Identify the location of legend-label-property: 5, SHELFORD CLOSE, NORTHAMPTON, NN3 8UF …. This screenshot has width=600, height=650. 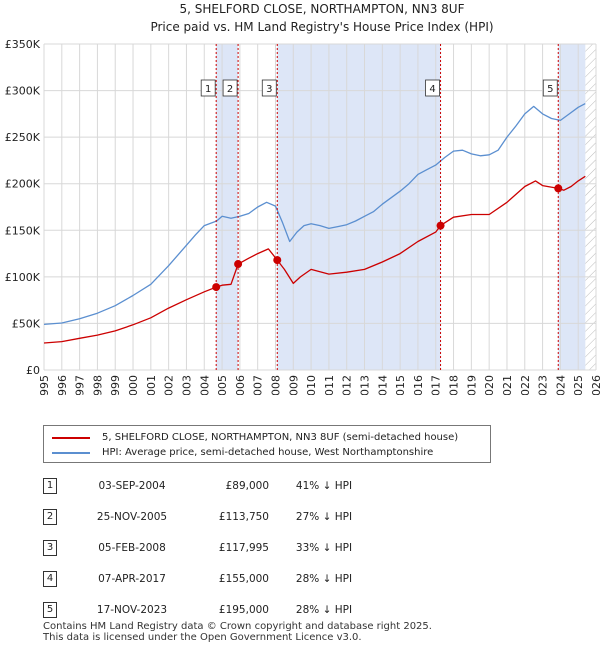
(280, 437).